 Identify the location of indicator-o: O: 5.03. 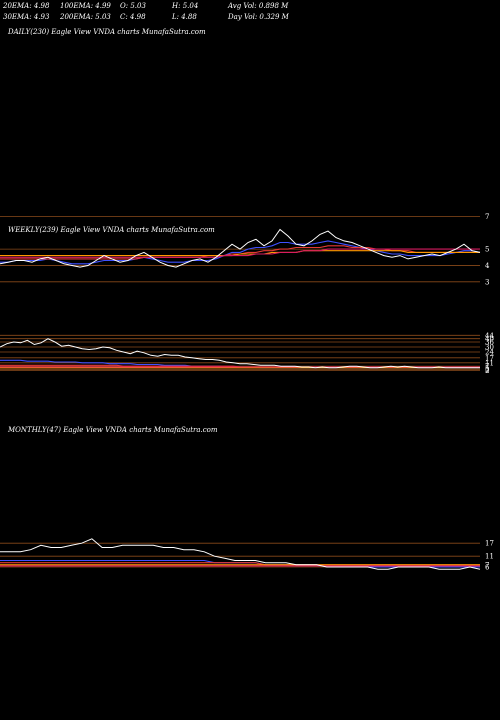
(133, 6).